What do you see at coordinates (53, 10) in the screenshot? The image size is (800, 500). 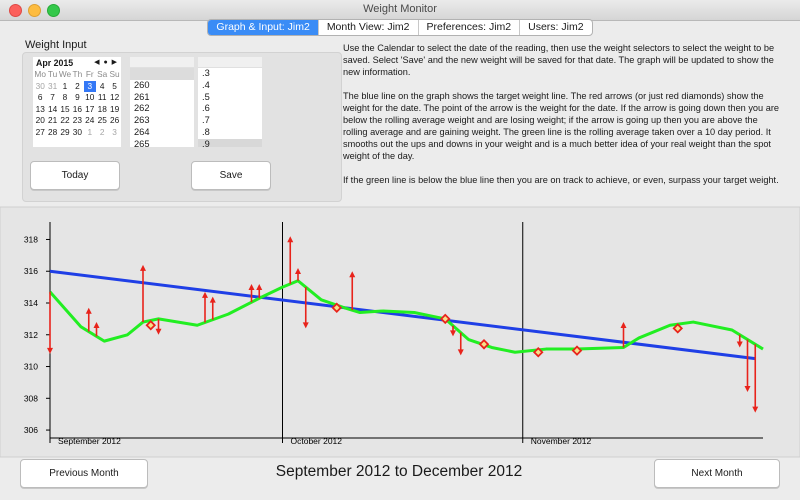 I see `zoom-button` at bounding box center [53, 10].